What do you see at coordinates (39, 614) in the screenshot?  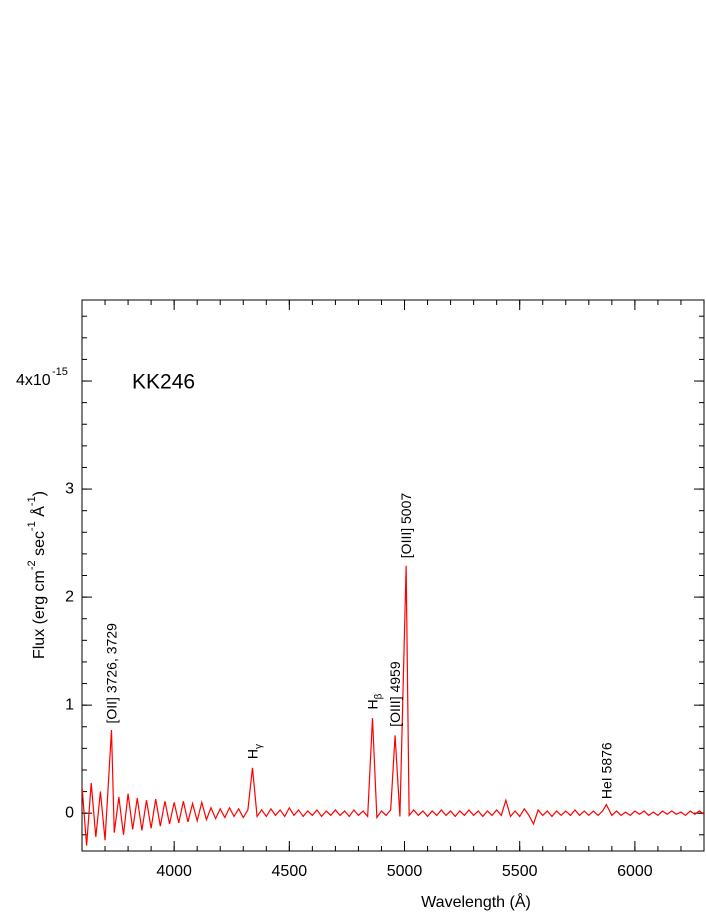 I see `y-axis-label-part: Flux (erg cm` at bounding box center [39, 614].